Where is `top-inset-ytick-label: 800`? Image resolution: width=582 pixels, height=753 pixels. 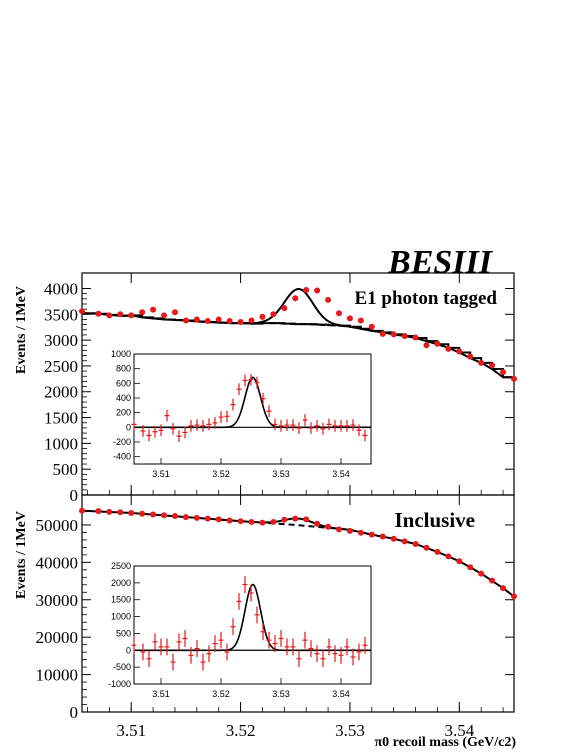 top-inset-ytick-label: 800 is located at coordinates (123, 369).